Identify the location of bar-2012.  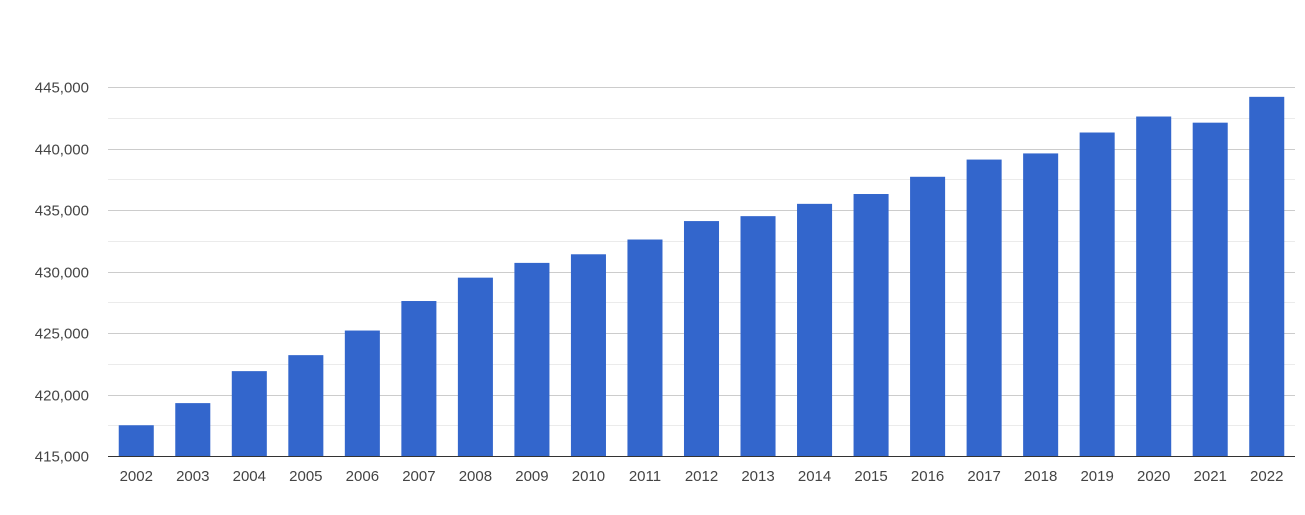
(701, 338).